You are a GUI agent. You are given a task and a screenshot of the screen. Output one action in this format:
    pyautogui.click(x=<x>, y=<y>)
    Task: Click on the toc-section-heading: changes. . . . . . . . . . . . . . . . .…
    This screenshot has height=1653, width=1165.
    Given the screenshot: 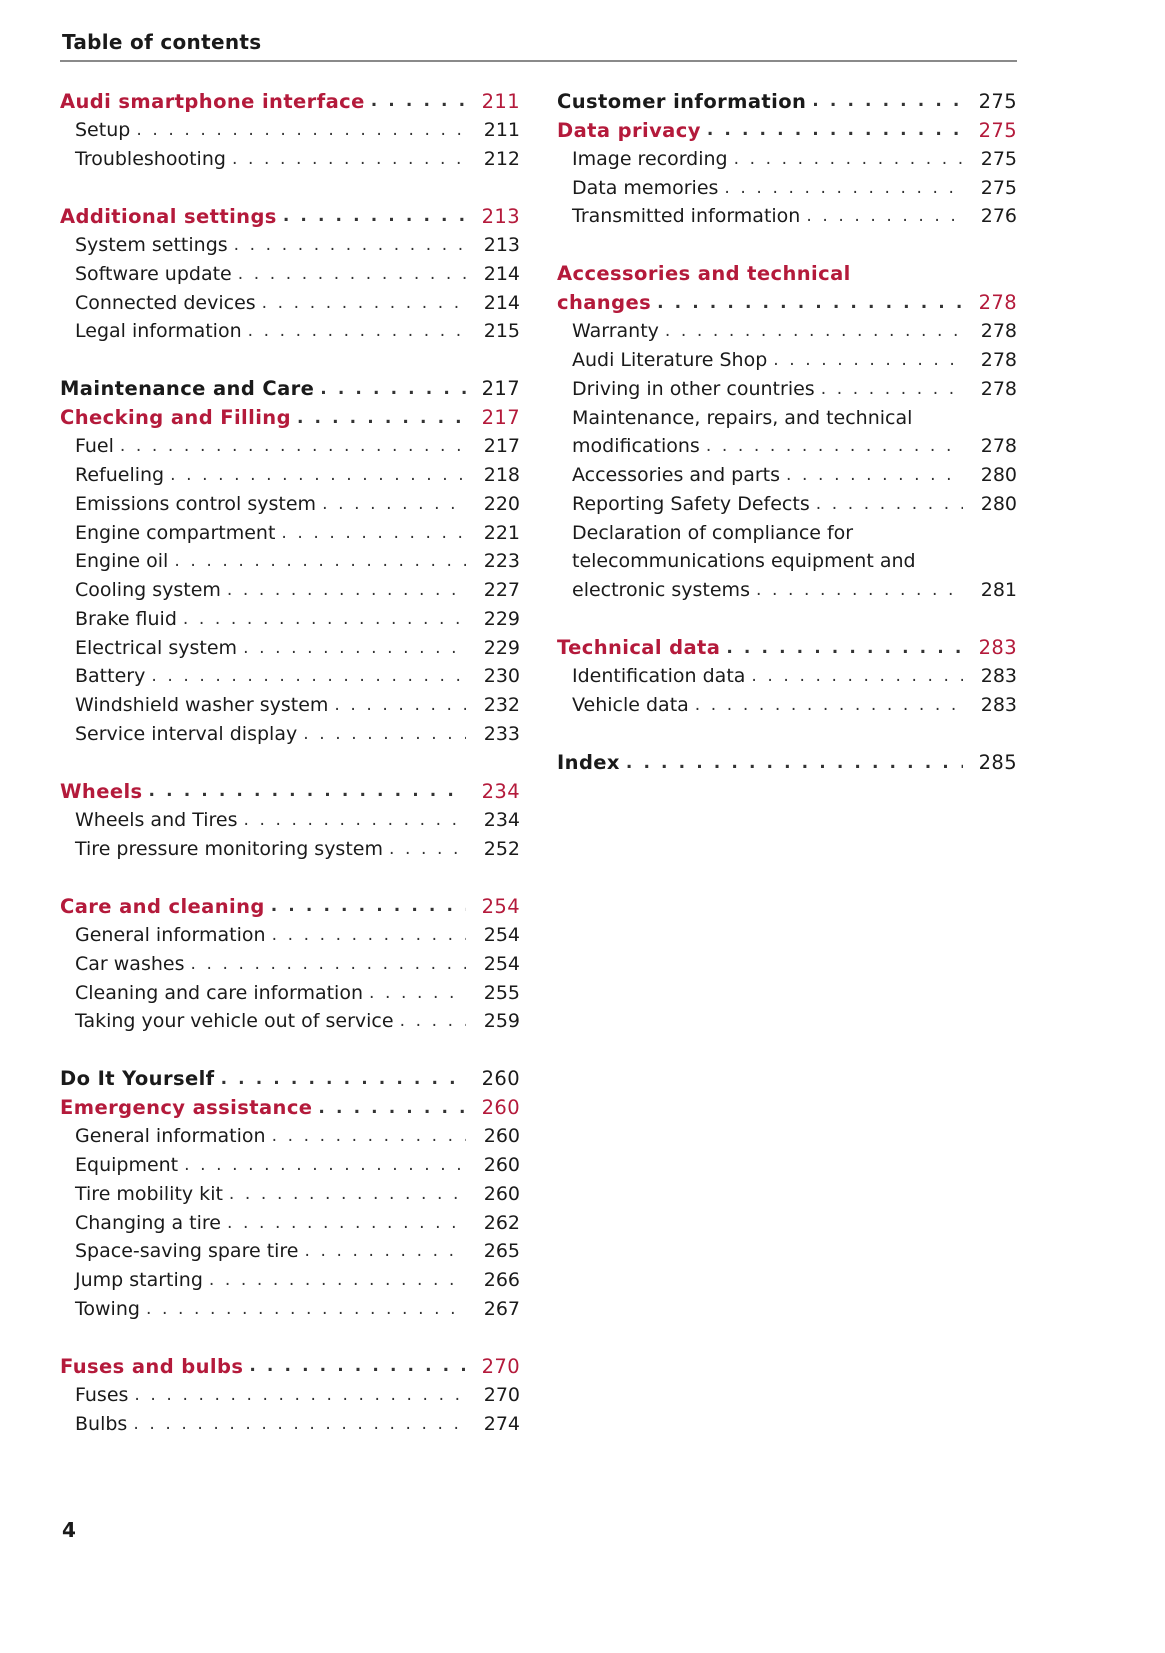 What is the action you would take?
    pyautogui.click(x=787, y=302)
    